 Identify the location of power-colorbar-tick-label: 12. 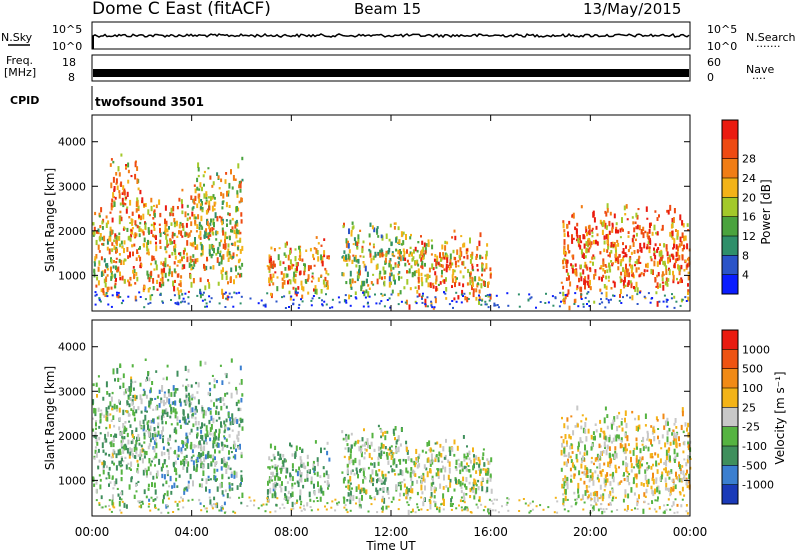
(749, 236).